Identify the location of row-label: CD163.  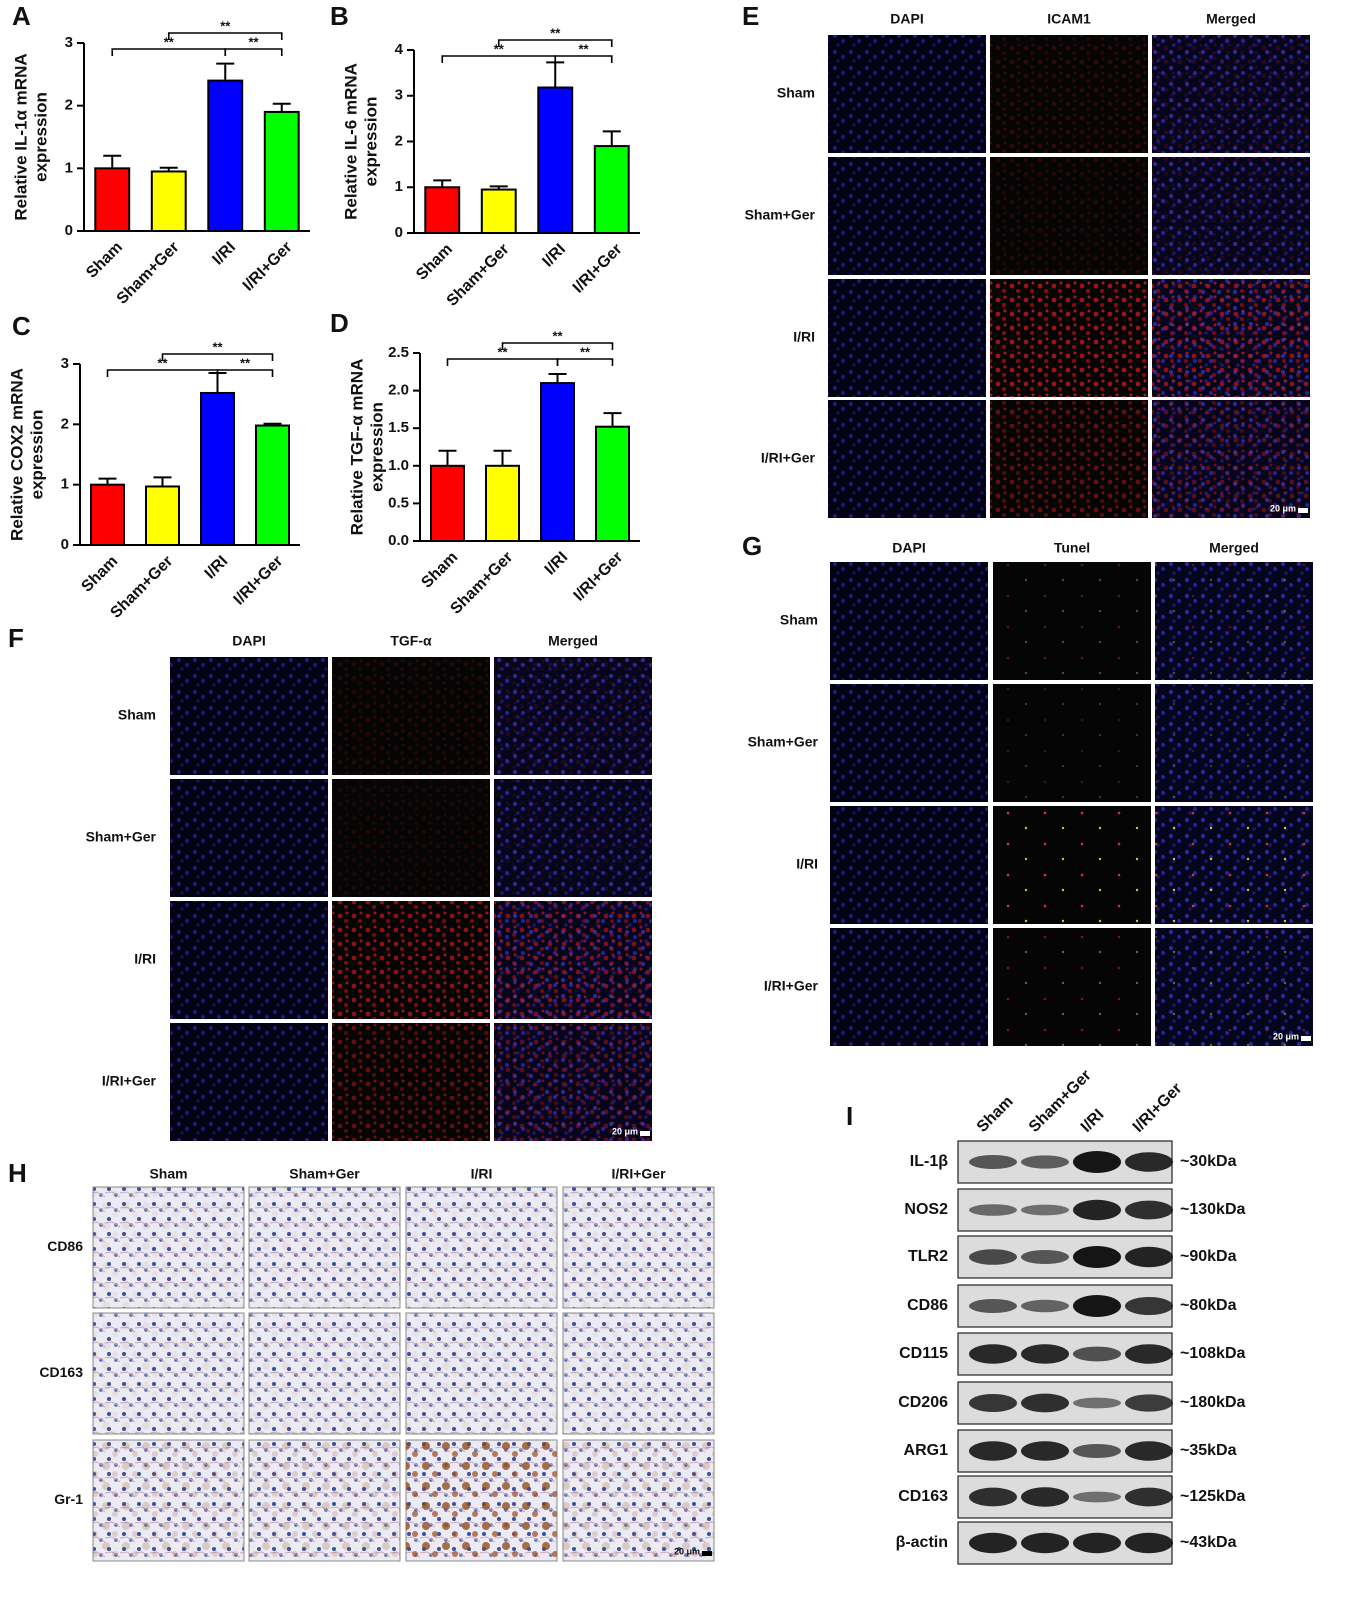
(61, 1372).